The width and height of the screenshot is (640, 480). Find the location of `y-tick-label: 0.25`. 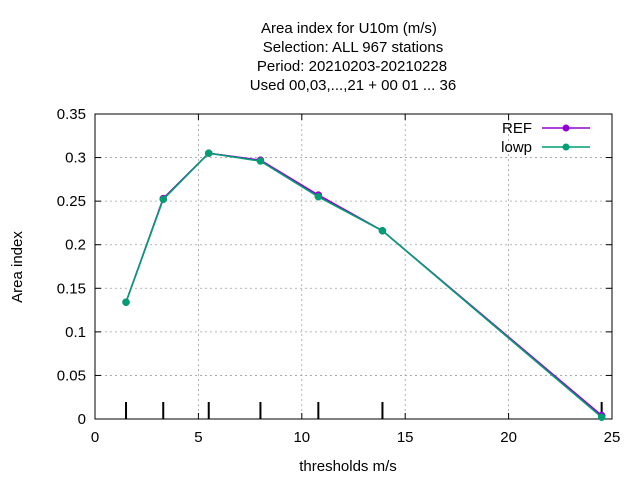

y-tick-label: 0.25 is located at coordinates (71, 201).